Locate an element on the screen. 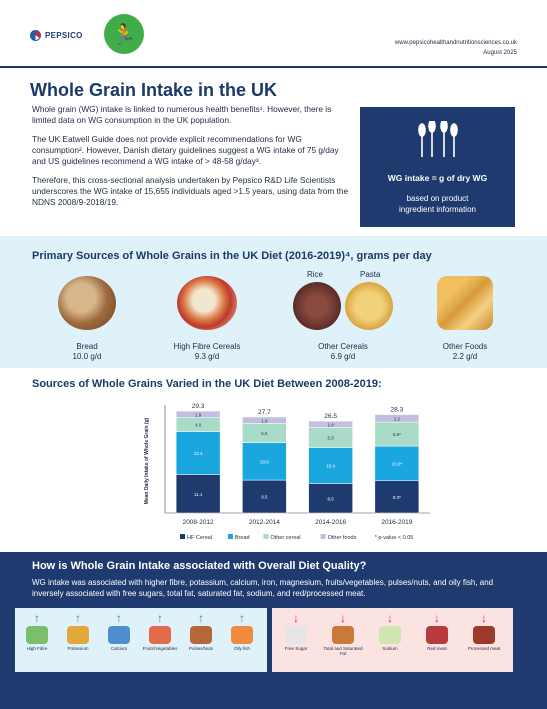 The width and height of the screenshot is (547, 709). bar-value-label: 9.3* is located at coordinates (397, 497).